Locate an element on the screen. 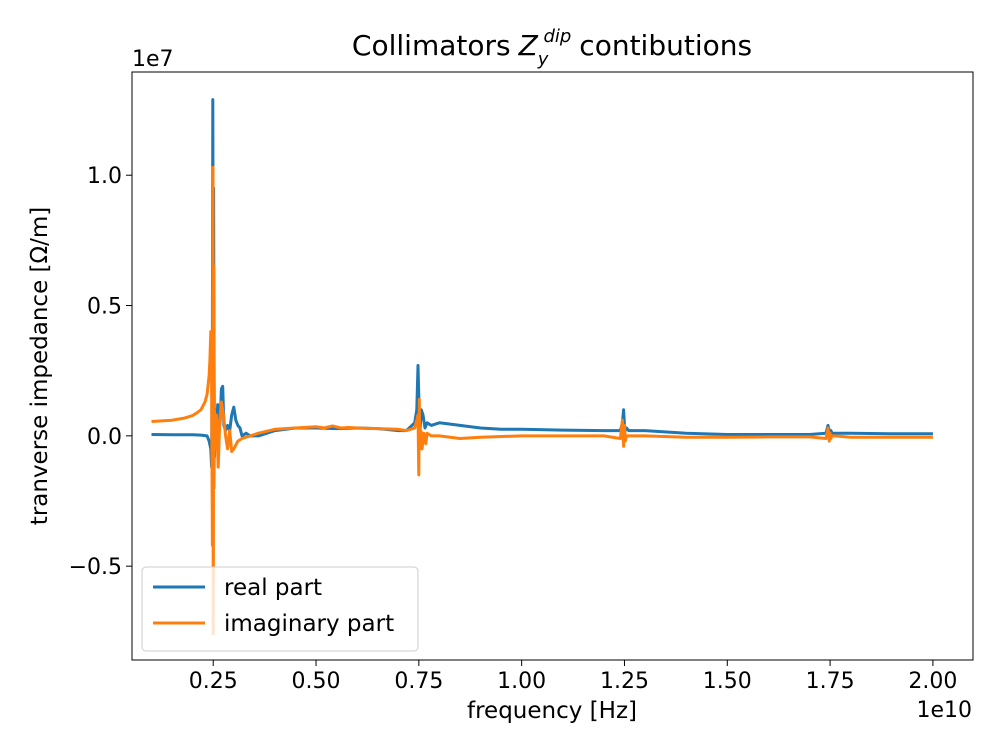 This screenshot has height=750, width=1000. x-axis-label: frequency [Hz] is located at coordinates (552, 711).